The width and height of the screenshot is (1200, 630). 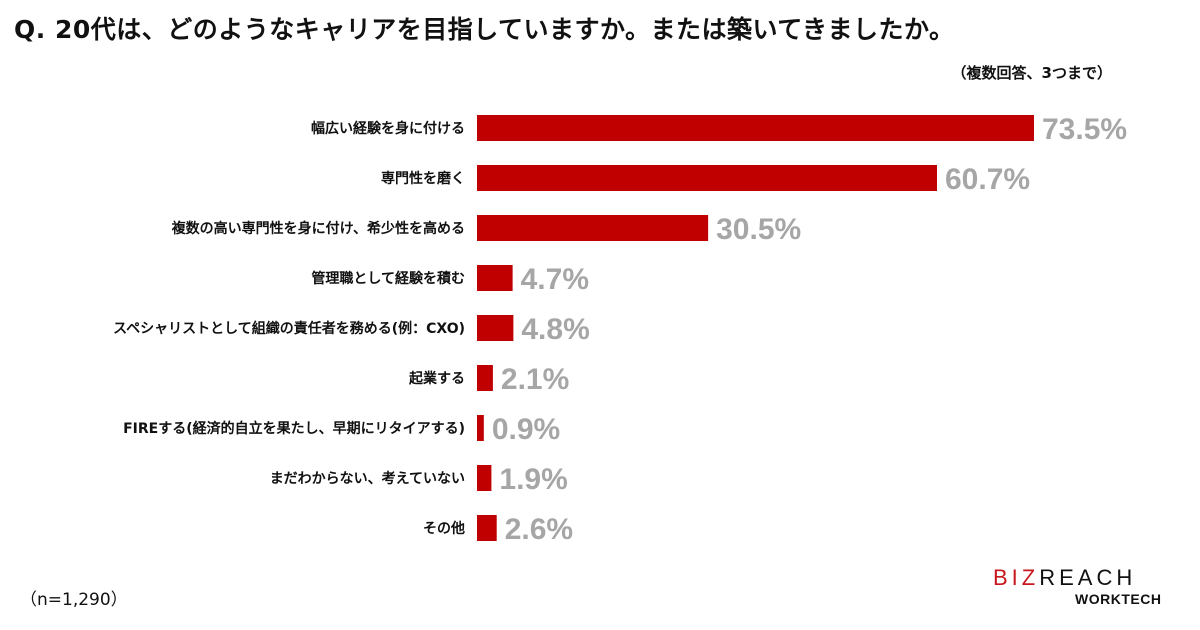 I want to click on category-label: 管理職として経験を積む, so click(x=388, y=278).